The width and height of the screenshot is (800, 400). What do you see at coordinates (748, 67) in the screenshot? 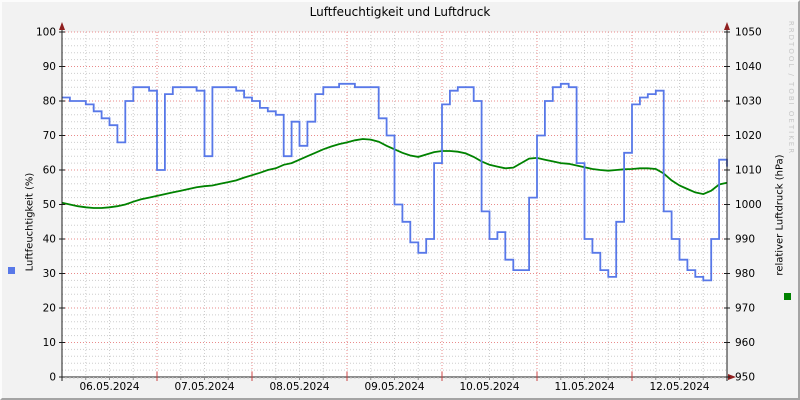
I see `right-tick-label: 1040` at bounding box center [748, 67].